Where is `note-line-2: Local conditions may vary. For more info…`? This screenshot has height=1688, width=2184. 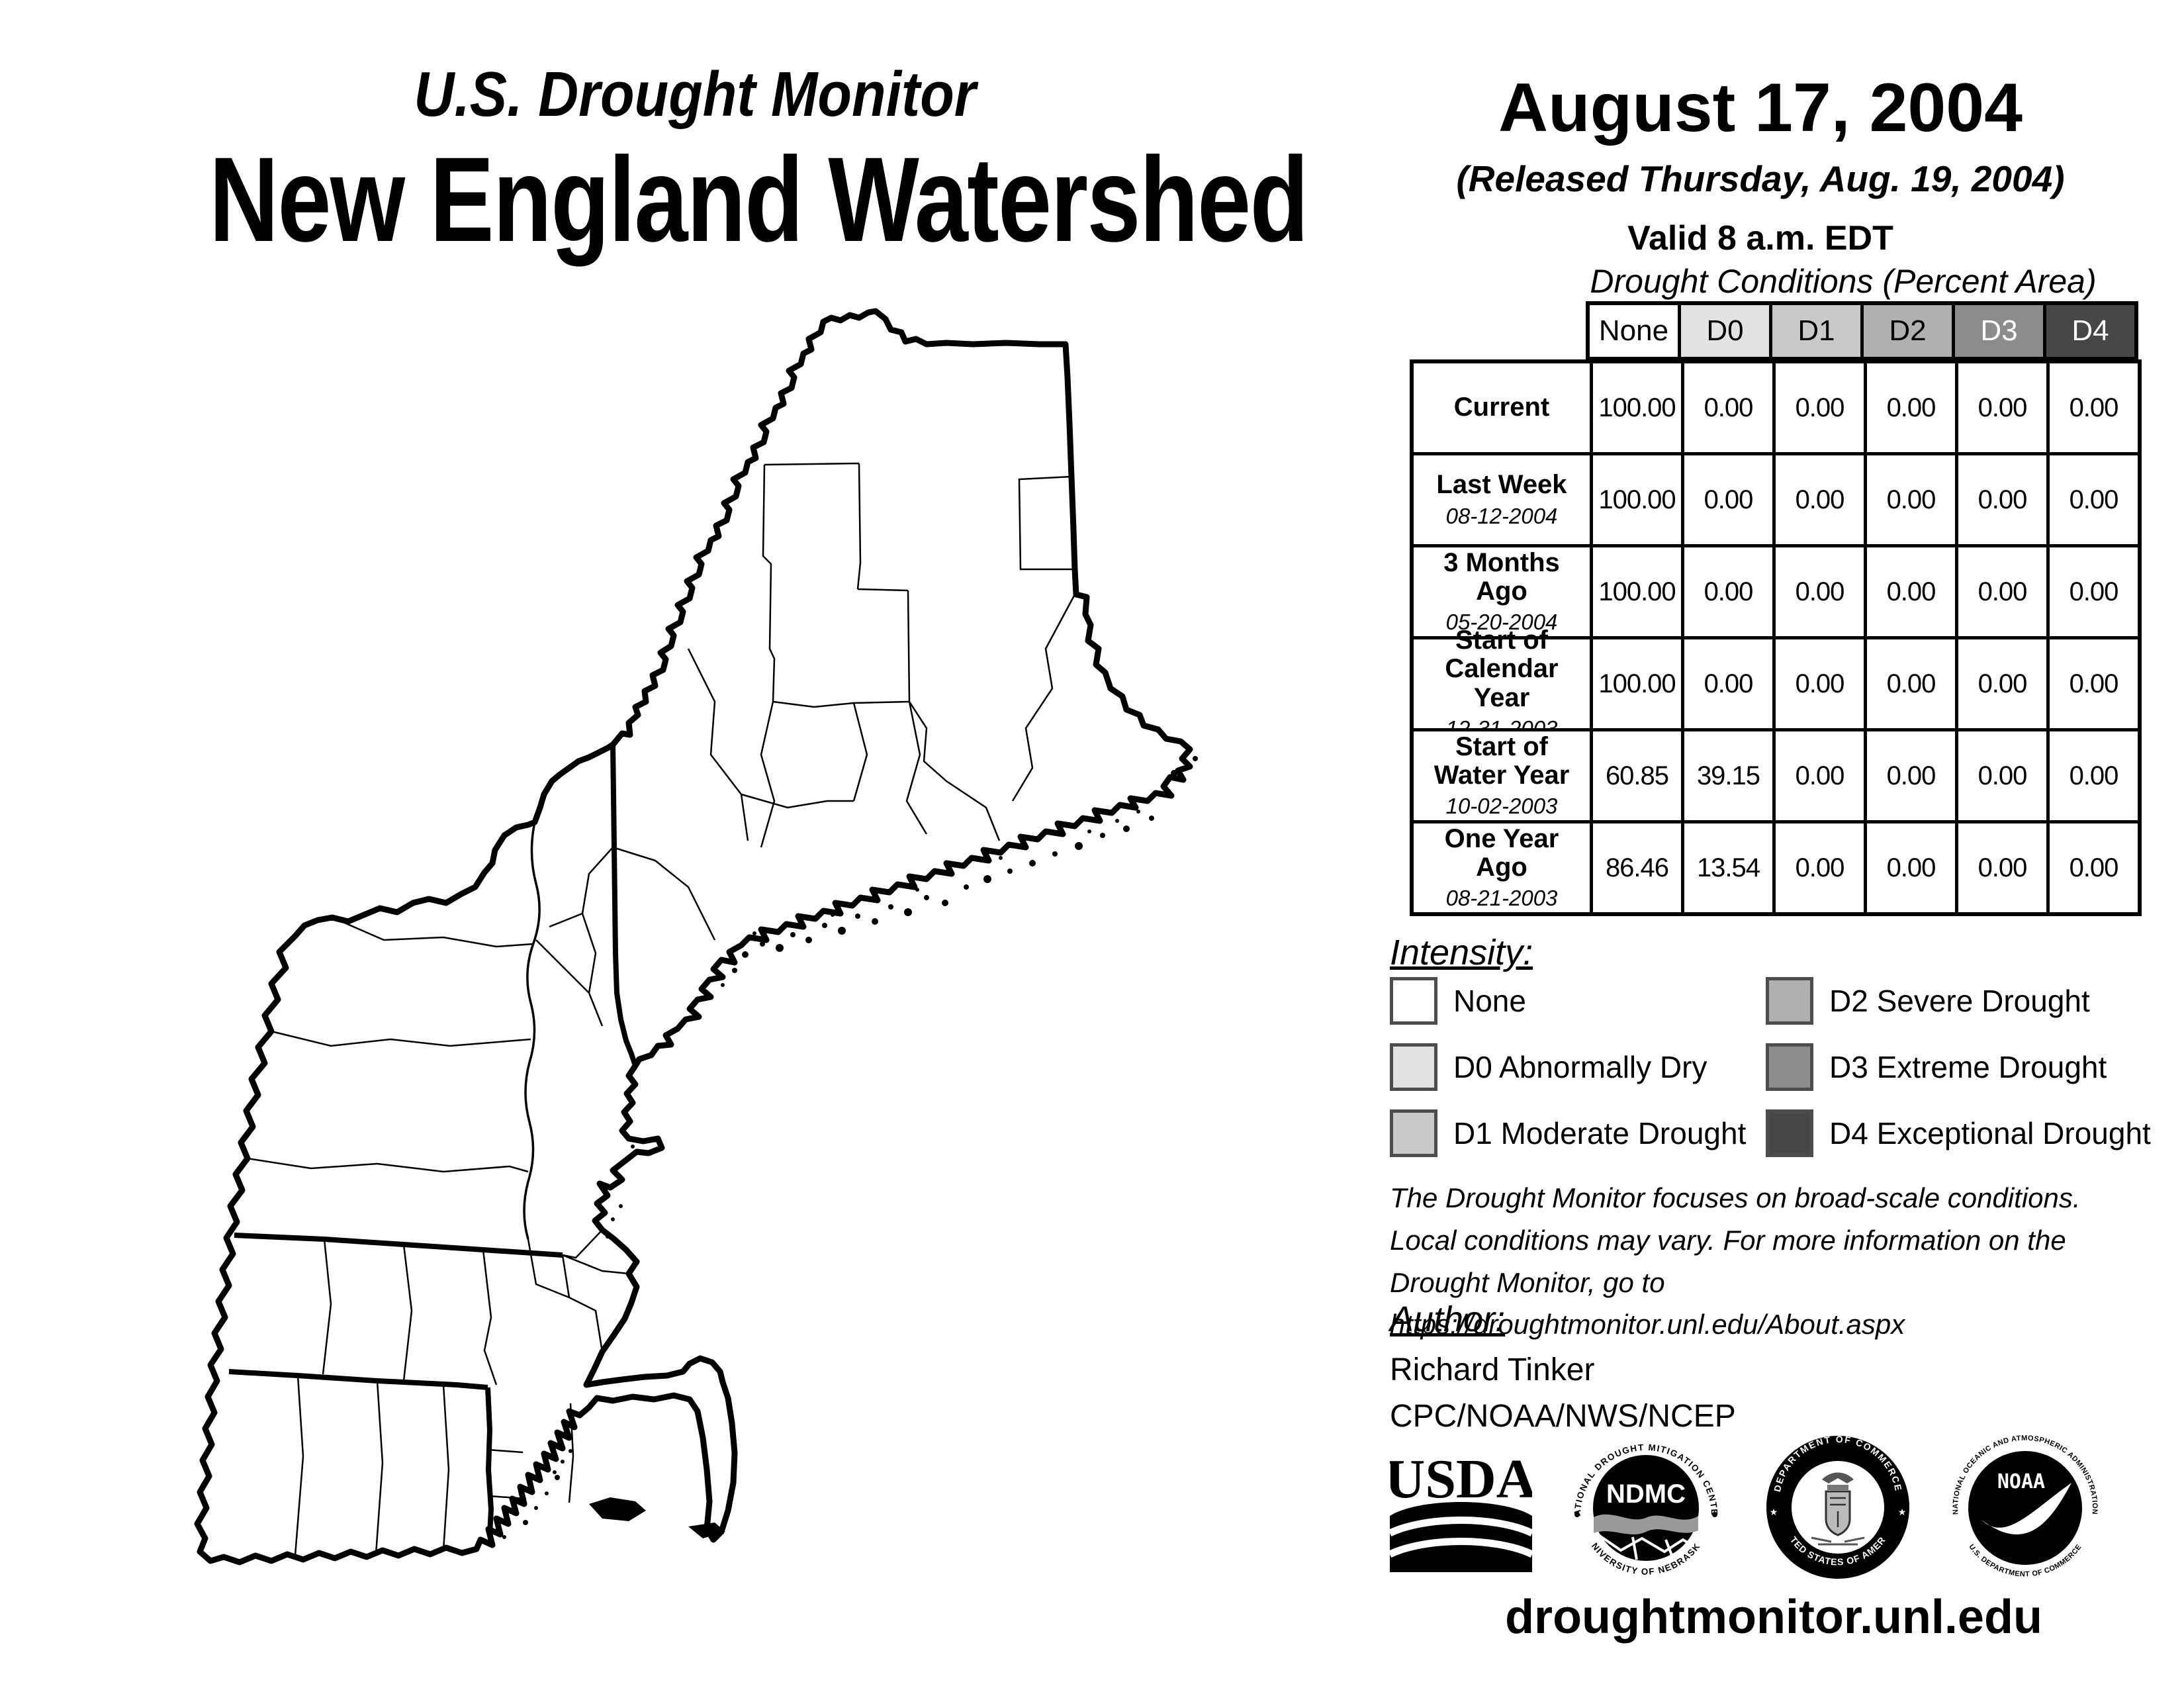 note-line-2: Local conditions may vary. For more info… is located at coordinates (1728, 1240).